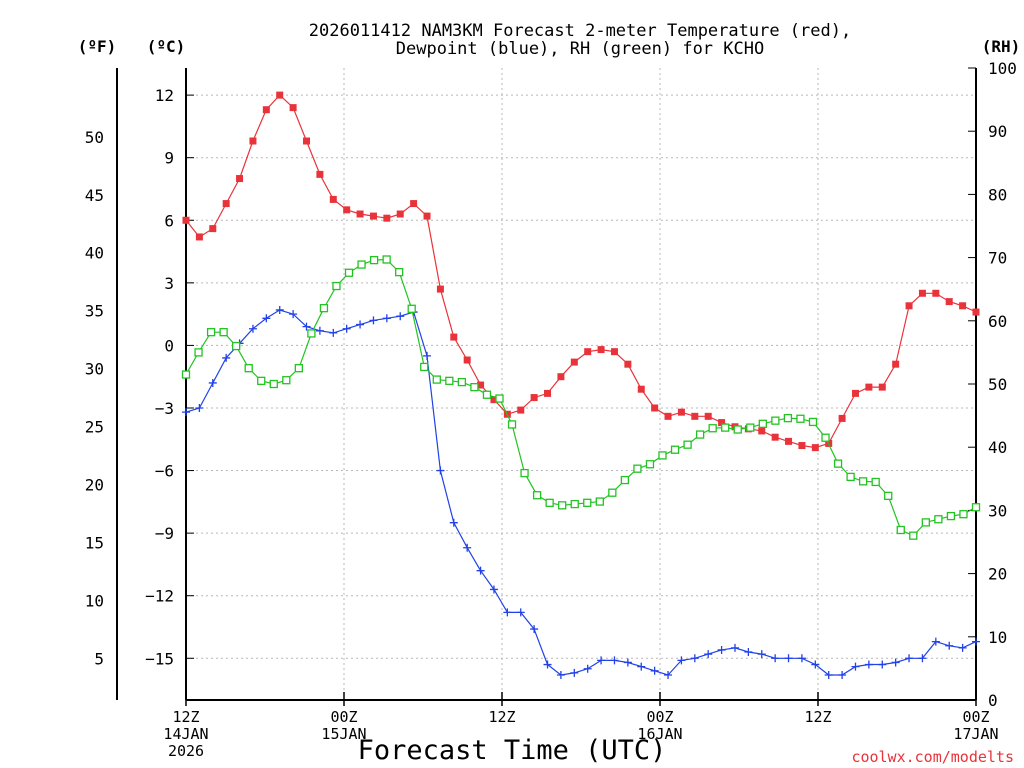 Image resolution: width=1024 pixels, height=768 pixels. Describe the element at coordinates (997, 447) in the screenshot. I see `rh-tick-label: 40` at that location.